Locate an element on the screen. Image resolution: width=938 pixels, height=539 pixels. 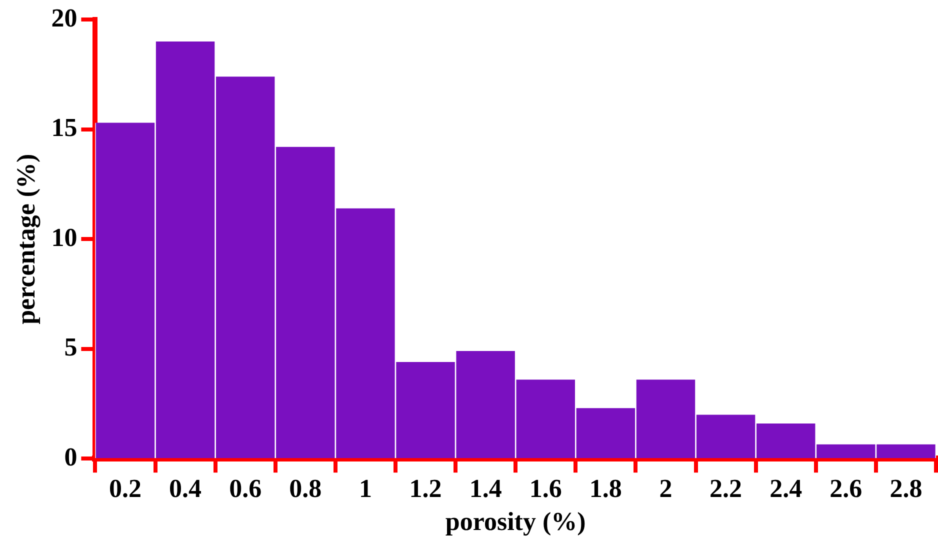
x-tick-label: 2 is located at coordinates (665, 488).